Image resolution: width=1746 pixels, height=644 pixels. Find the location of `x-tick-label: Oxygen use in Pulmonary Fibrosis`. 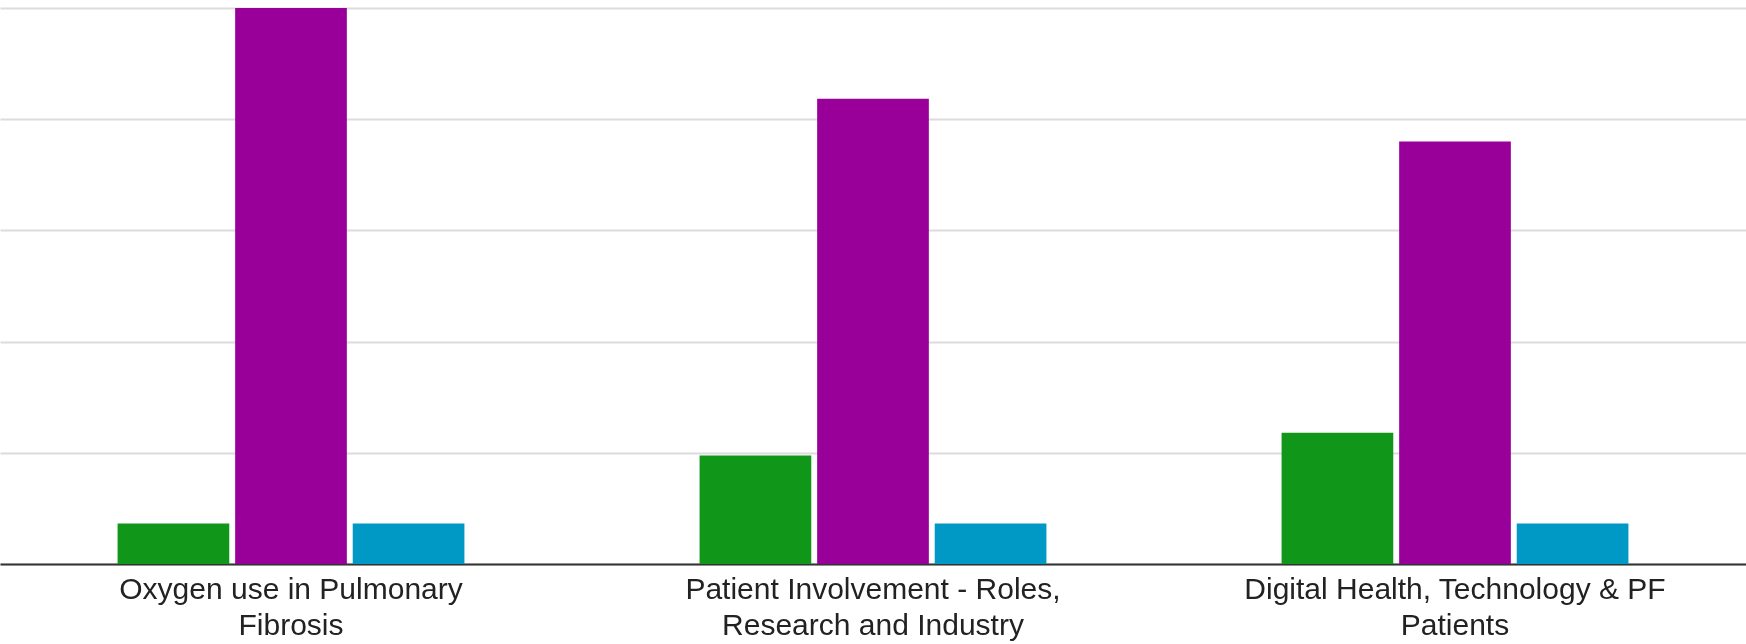

x-tick-label: Oxygen use in Pulmonary Fibrosis is located at coordinates (291, 606).